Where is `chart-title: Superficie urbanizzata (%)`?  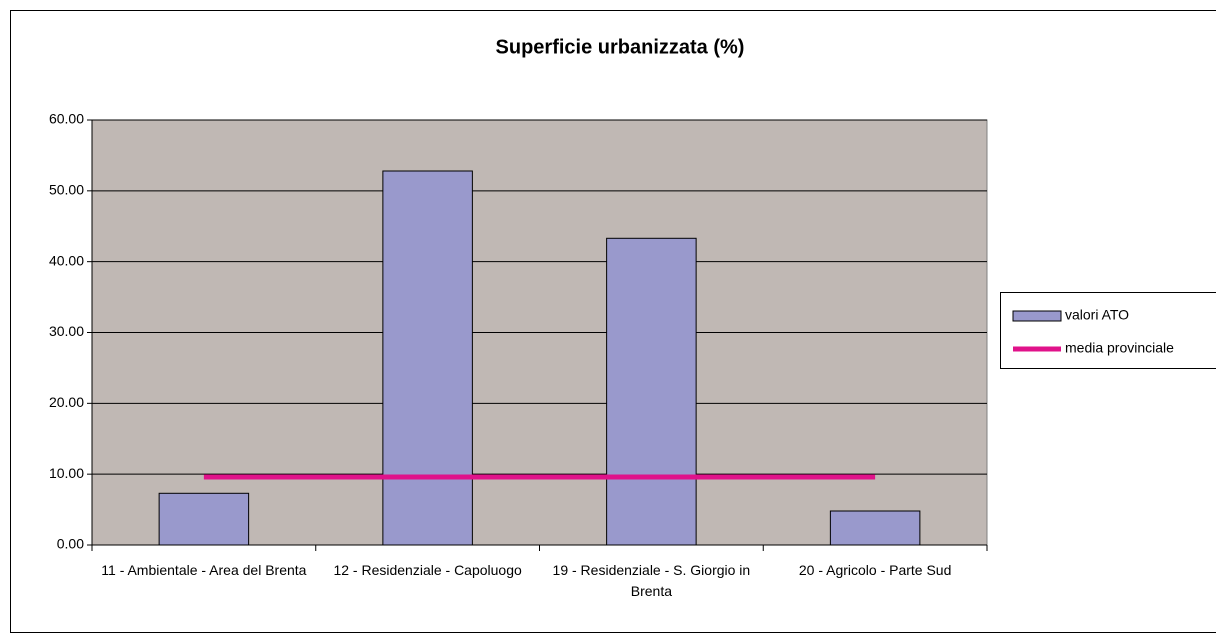
chart-title: Superficie urbanizzata (%) is located at coordinates (620, 47).